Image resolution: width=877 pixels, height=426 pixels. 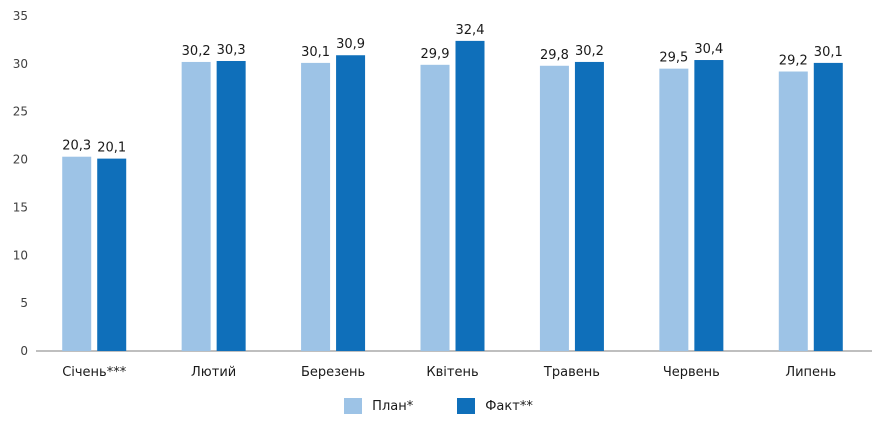 I want to click on legend-item-fact: Факт**, so click(x=495, y=406).